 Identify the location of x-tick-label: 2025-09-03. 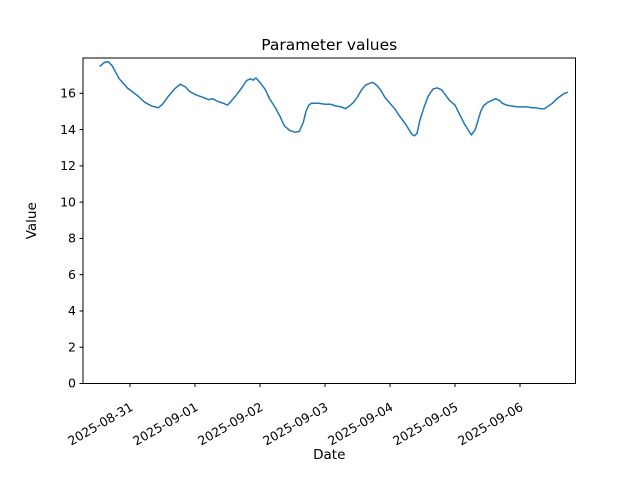
(295, 423).